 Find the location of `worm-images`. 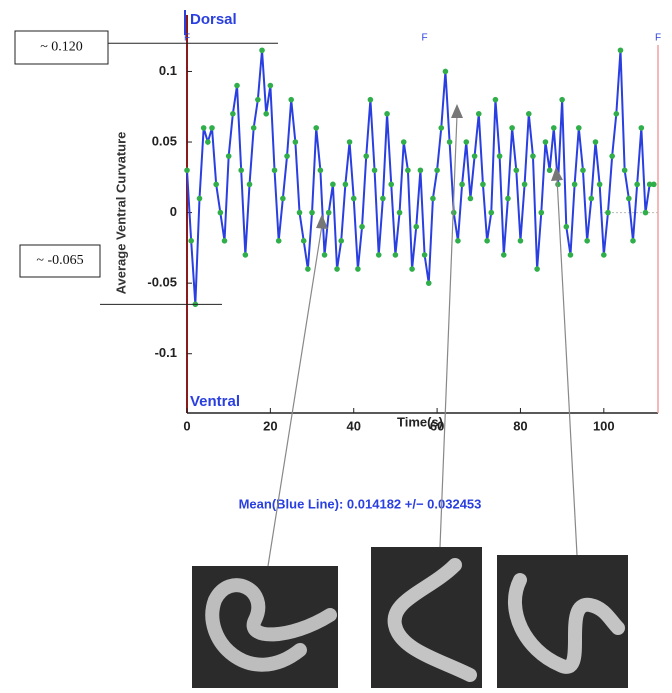

worm-images is located at coordinates (410, 617).